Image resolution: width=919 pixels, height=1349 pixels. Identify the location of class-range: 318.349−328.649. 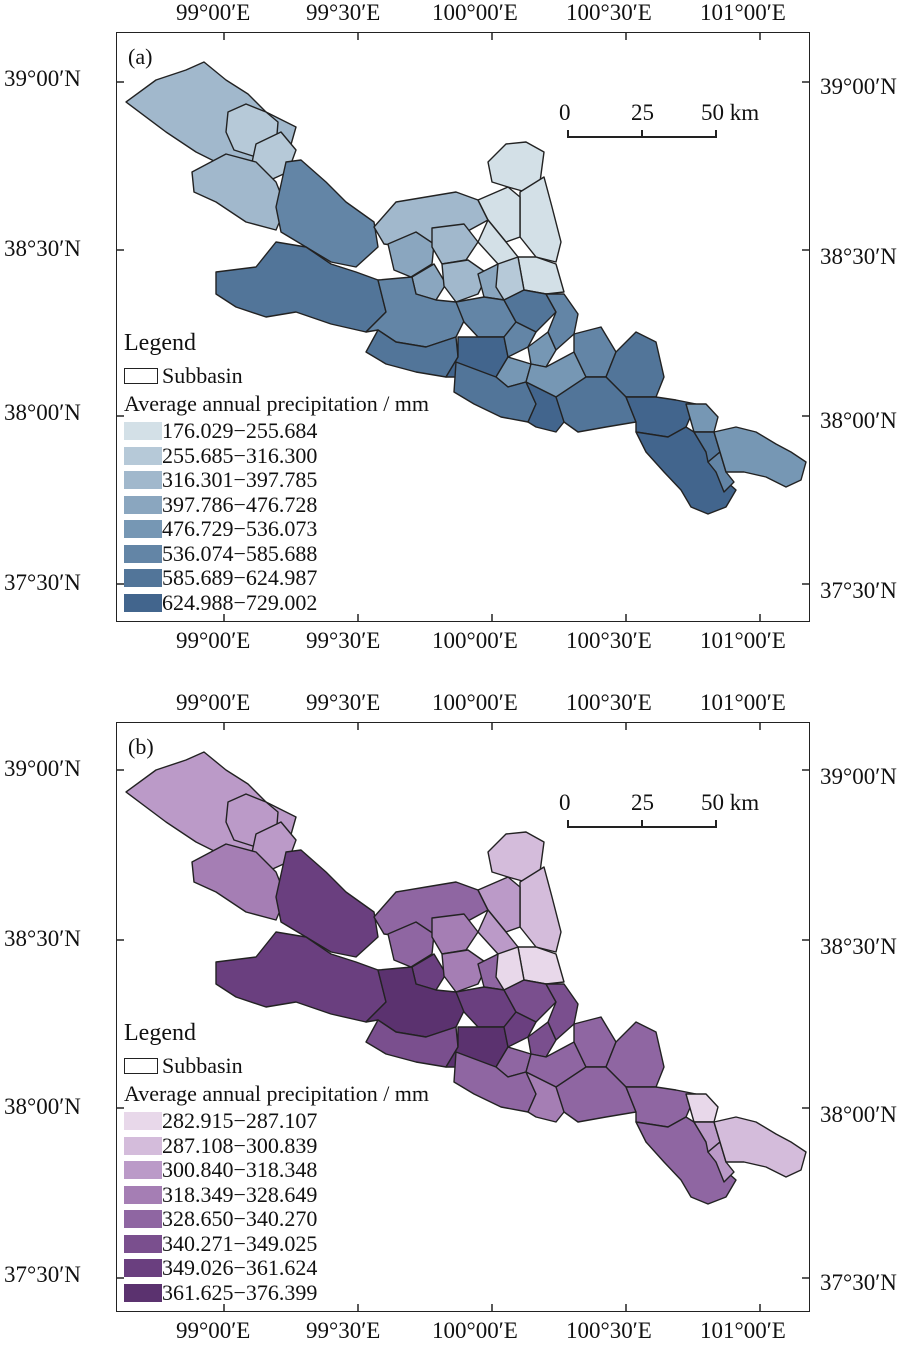
(240, 1194).